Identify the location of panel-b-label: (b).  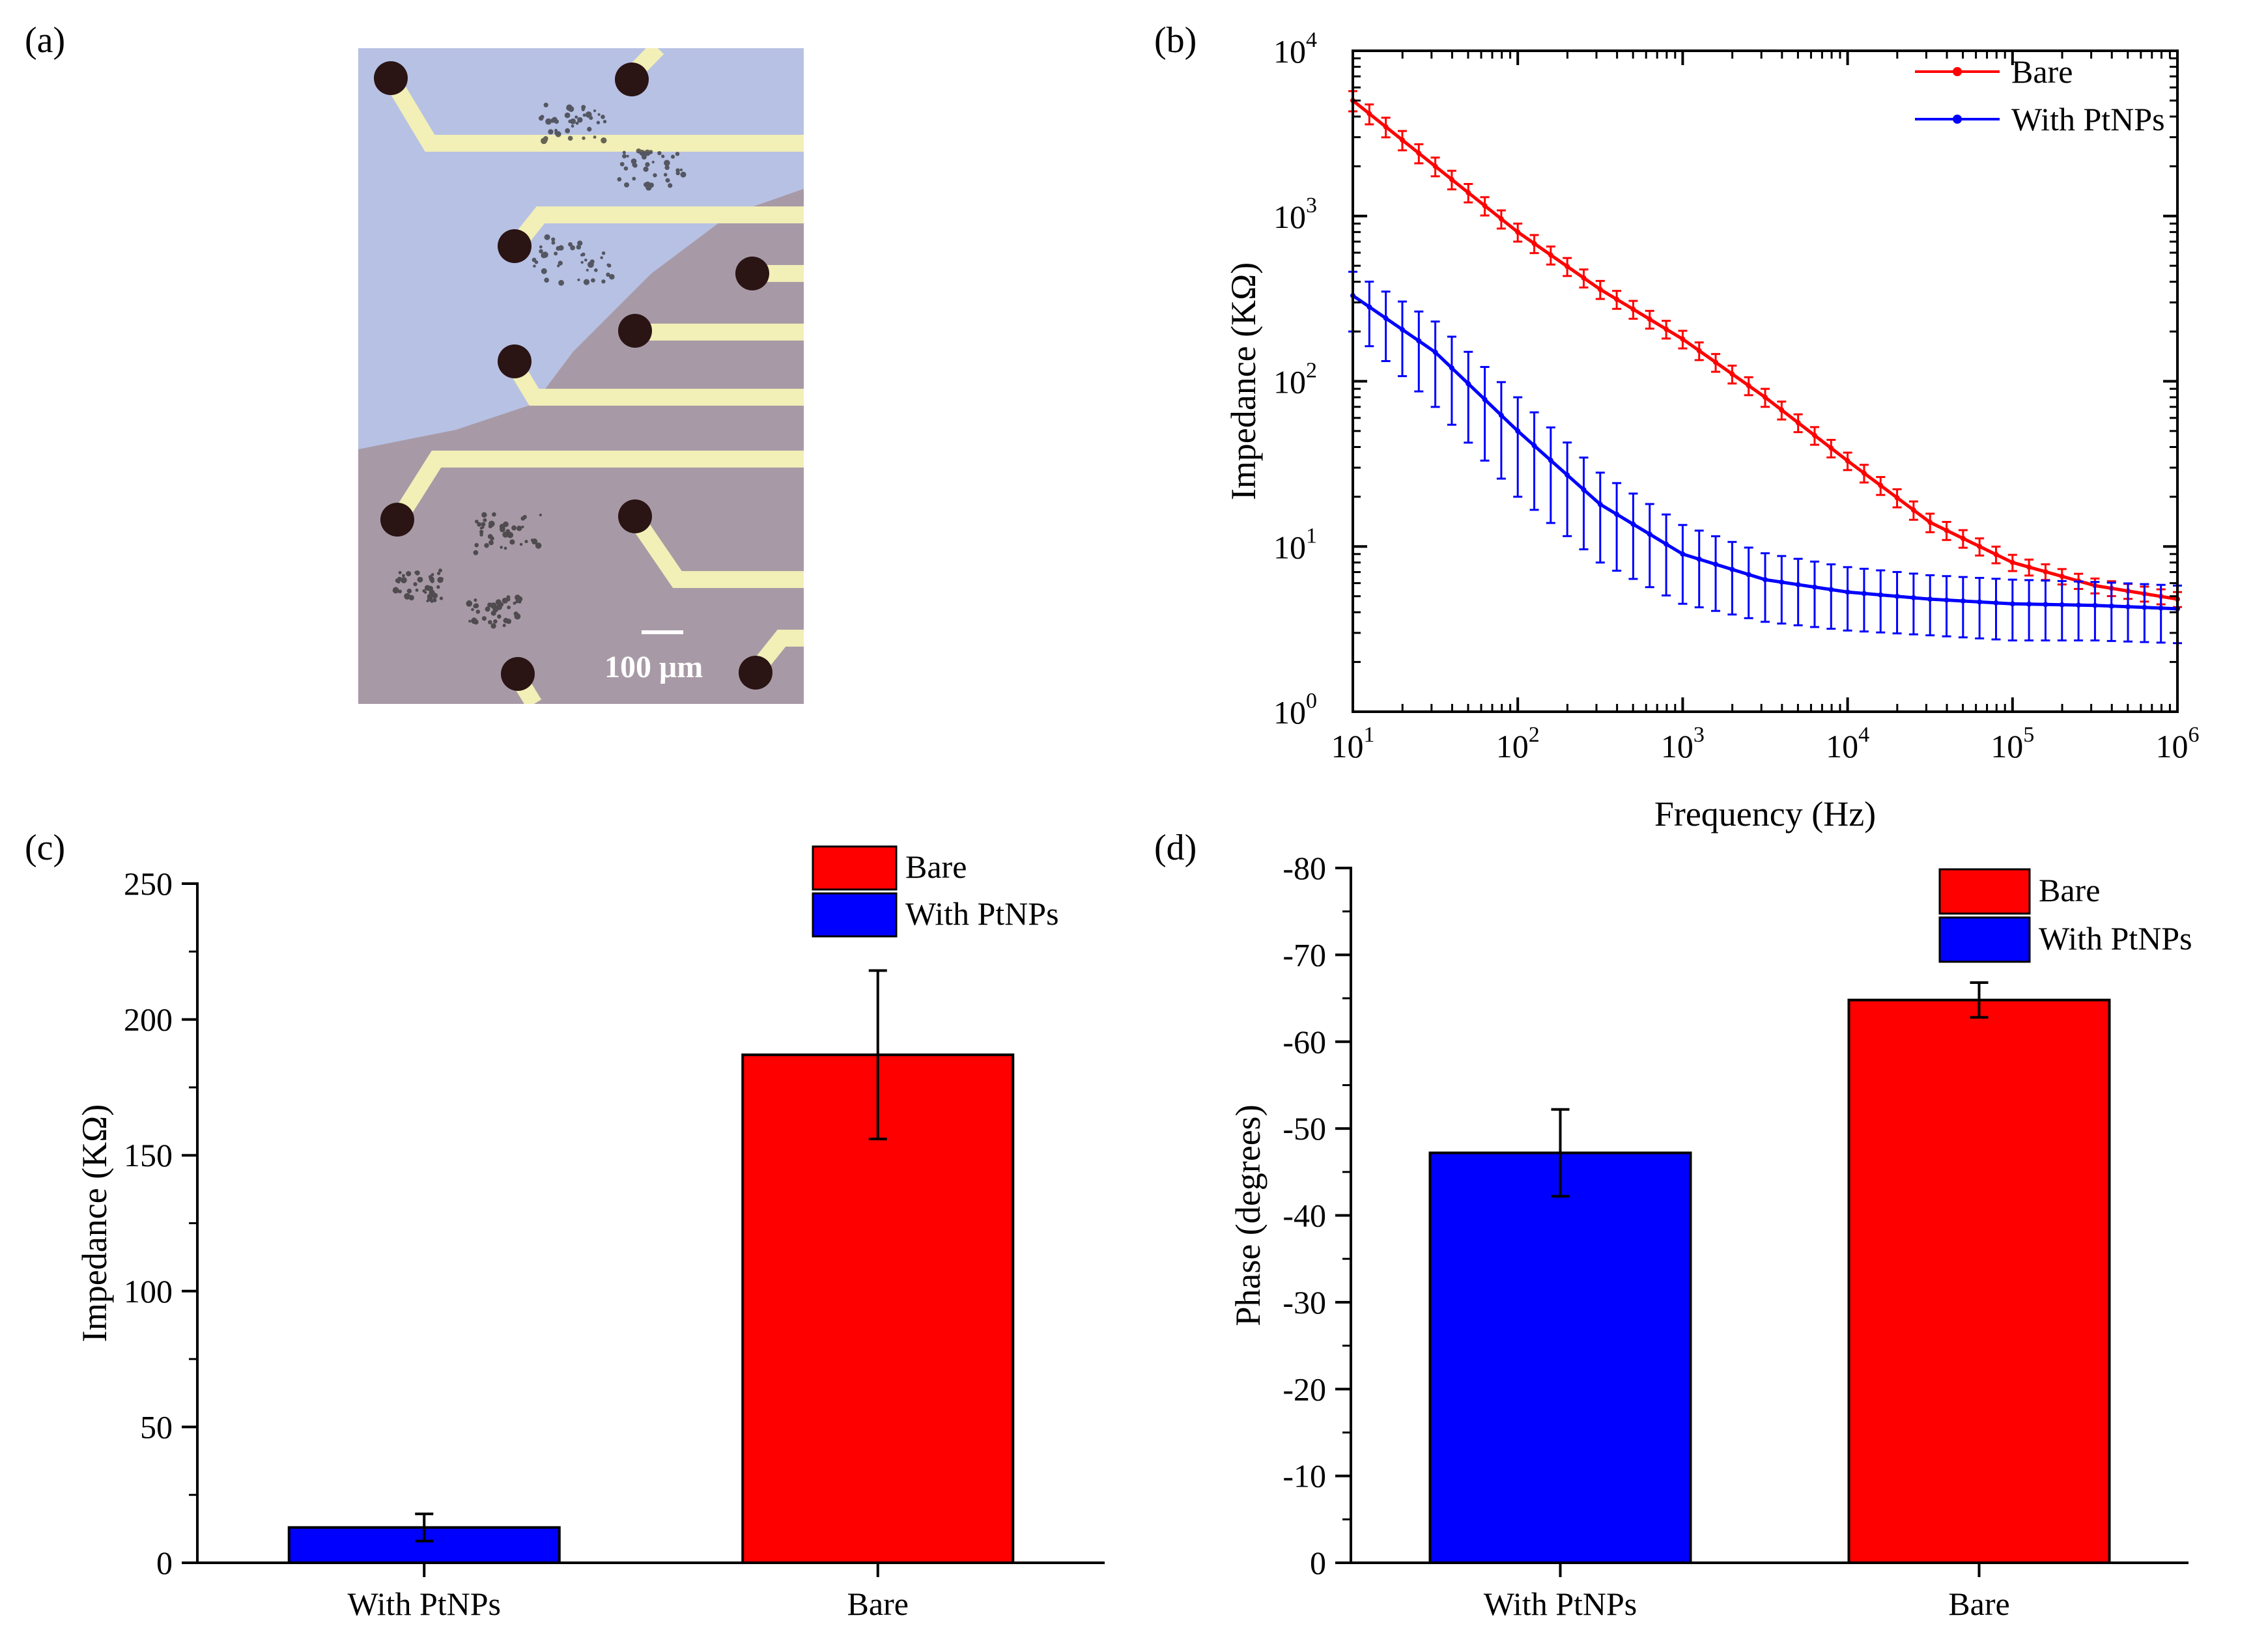
(1175, 41).